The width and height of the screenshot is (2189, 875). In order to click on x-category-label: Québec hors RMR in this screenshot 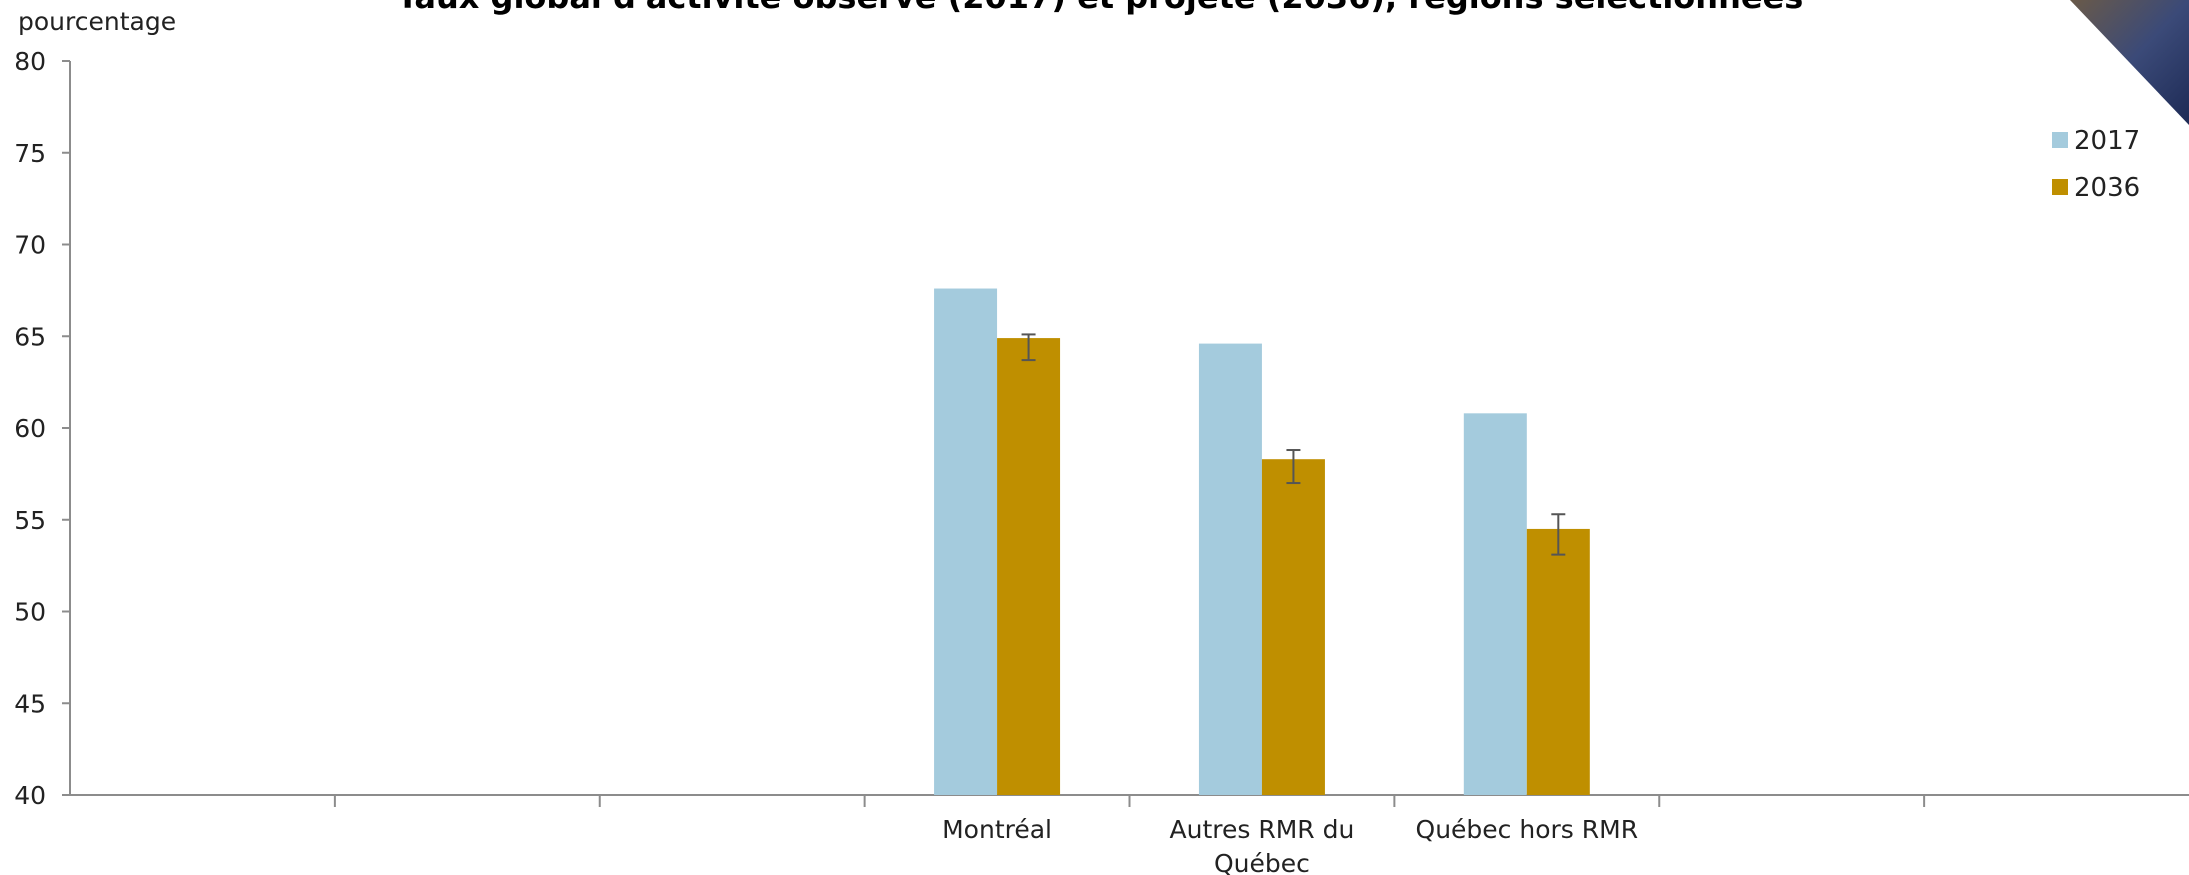, I will do `click(1527, 829)`.